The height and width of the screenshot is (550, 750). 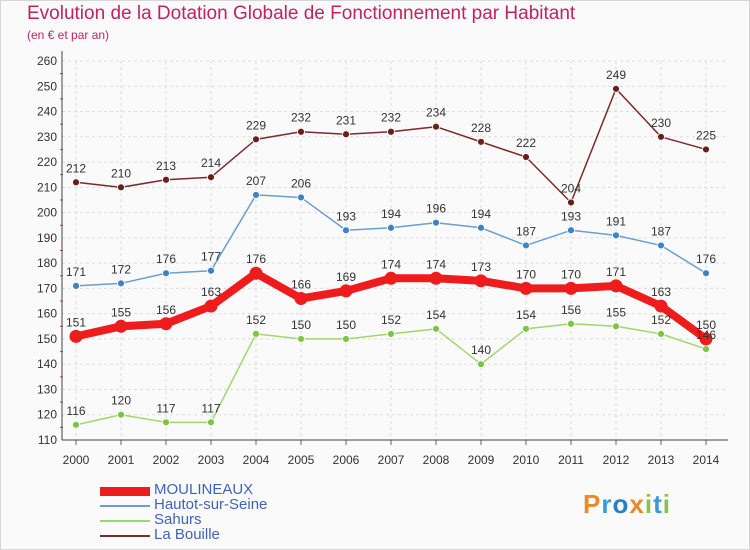 What do you see at coordinates (76, 460) in the screenshot?
I see `x-tick-label: 2000` at bounding box center [76, 460].